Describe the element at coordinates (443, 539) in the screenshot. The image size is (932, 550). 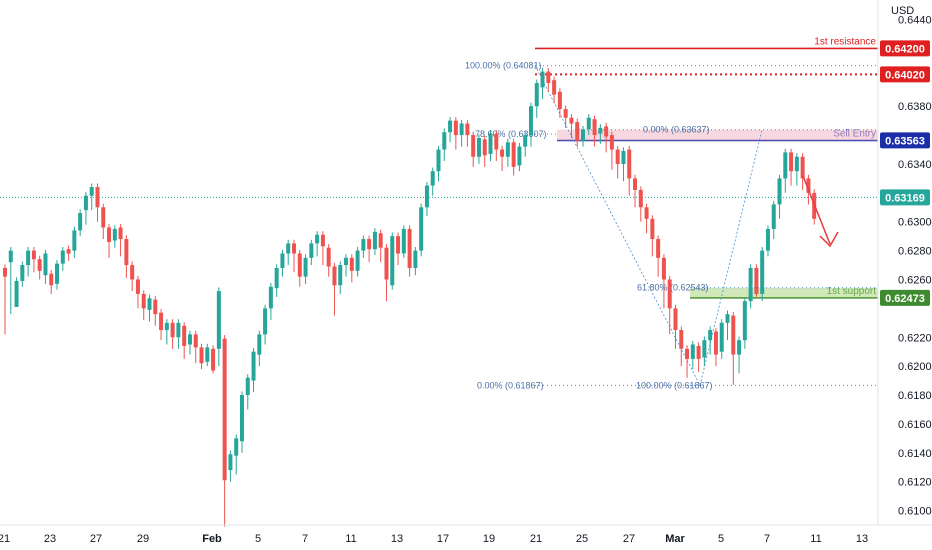
I see `x-tick-label: 17` at that location.